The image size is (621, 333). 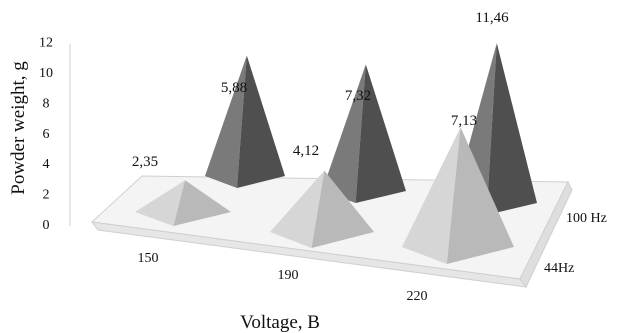 What do you see at coordinates (280, 322) in the screenshot?
I see `x-axis-title: Voltage, B` at bounding box center [280, 322].